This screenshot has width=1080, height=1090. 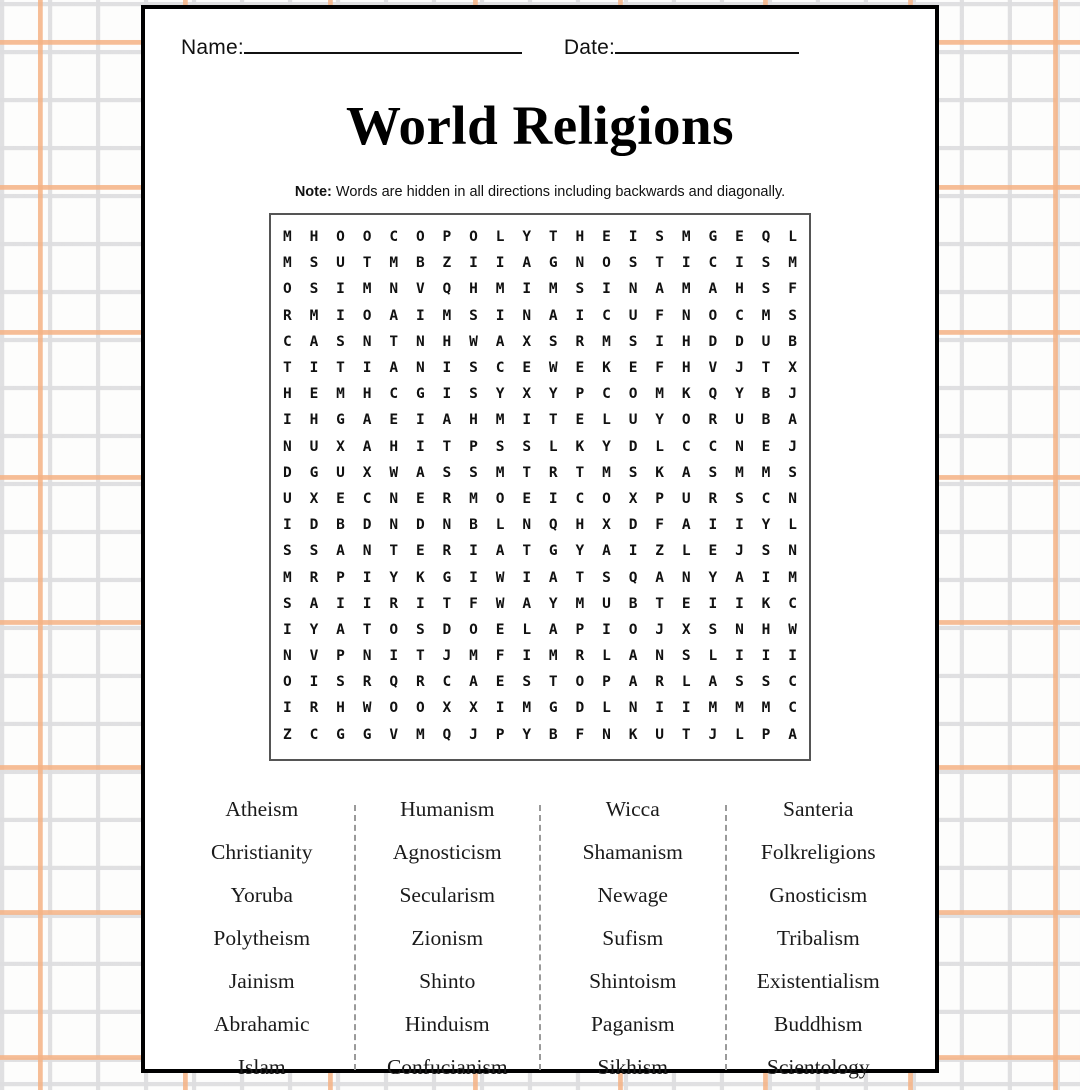 What do you see at coordinates (818, 895) in the screenshot?
I see `word-list-item: Gnosticism` at bounding box center [818, 895].